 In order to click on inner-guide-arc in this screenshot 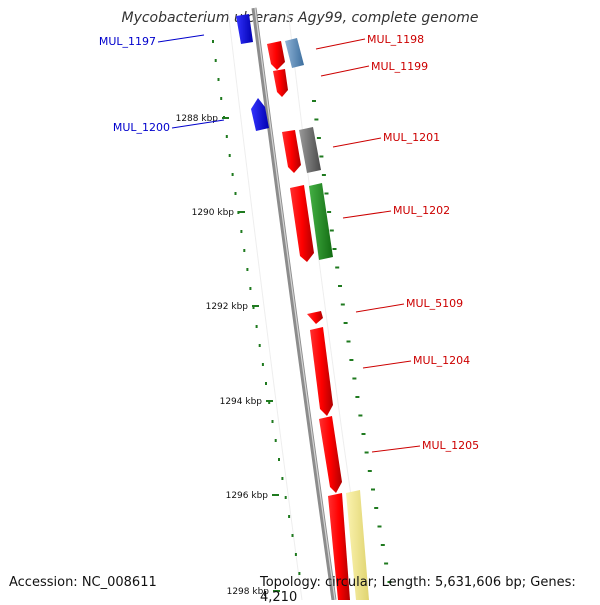, I will do `click(265, 304)`.